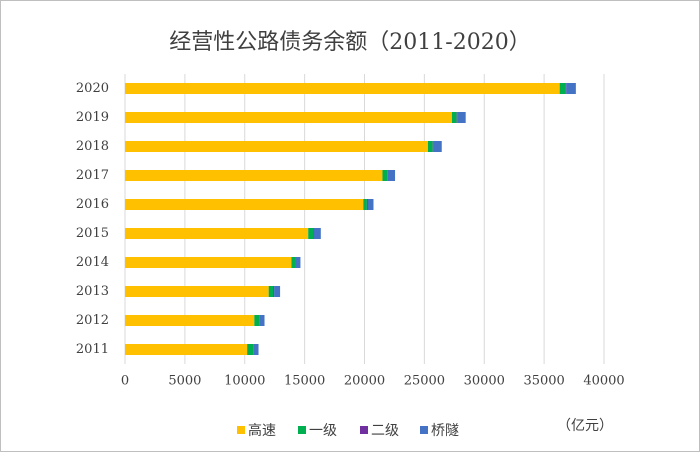  Describe the element at coordinates (244, 381) in the screenshot. I see `x-tick-label: 10000` at that location.